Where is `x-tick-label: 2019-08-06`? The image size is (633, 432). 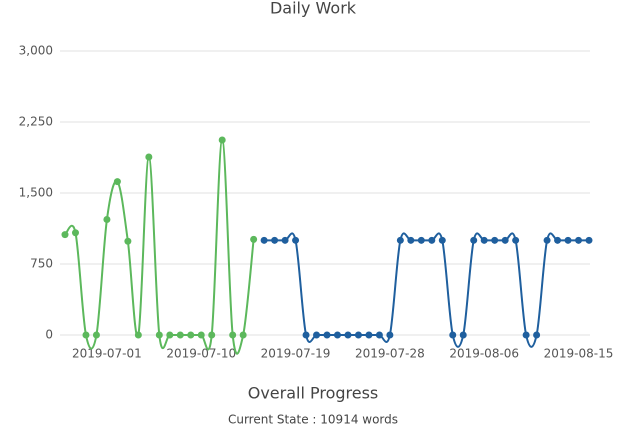
x-tick-label: 2019-08-06 is located at coordinates (484, 354).